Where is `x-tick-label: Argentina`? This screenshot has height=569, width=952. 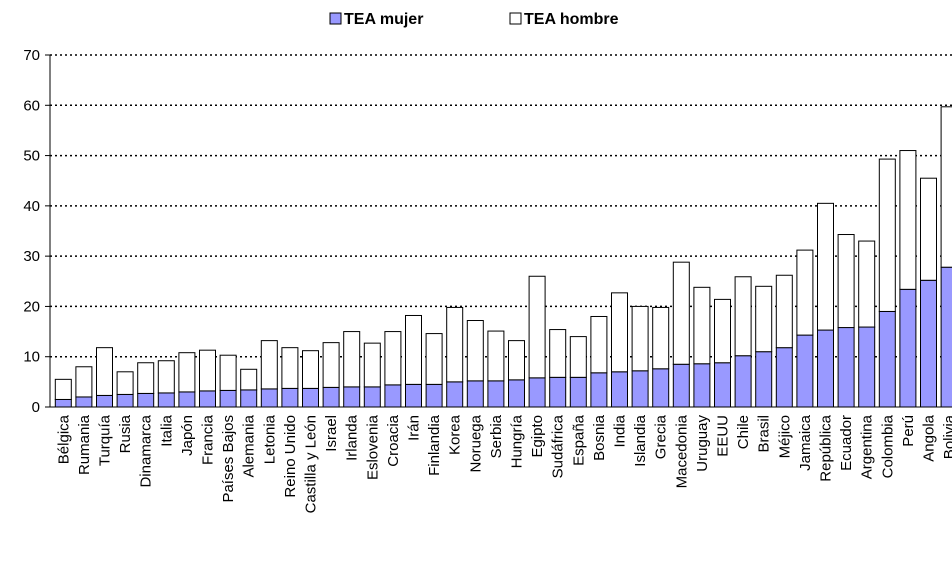
x-tick-label: Argentina is located at coordinates (867, 446).